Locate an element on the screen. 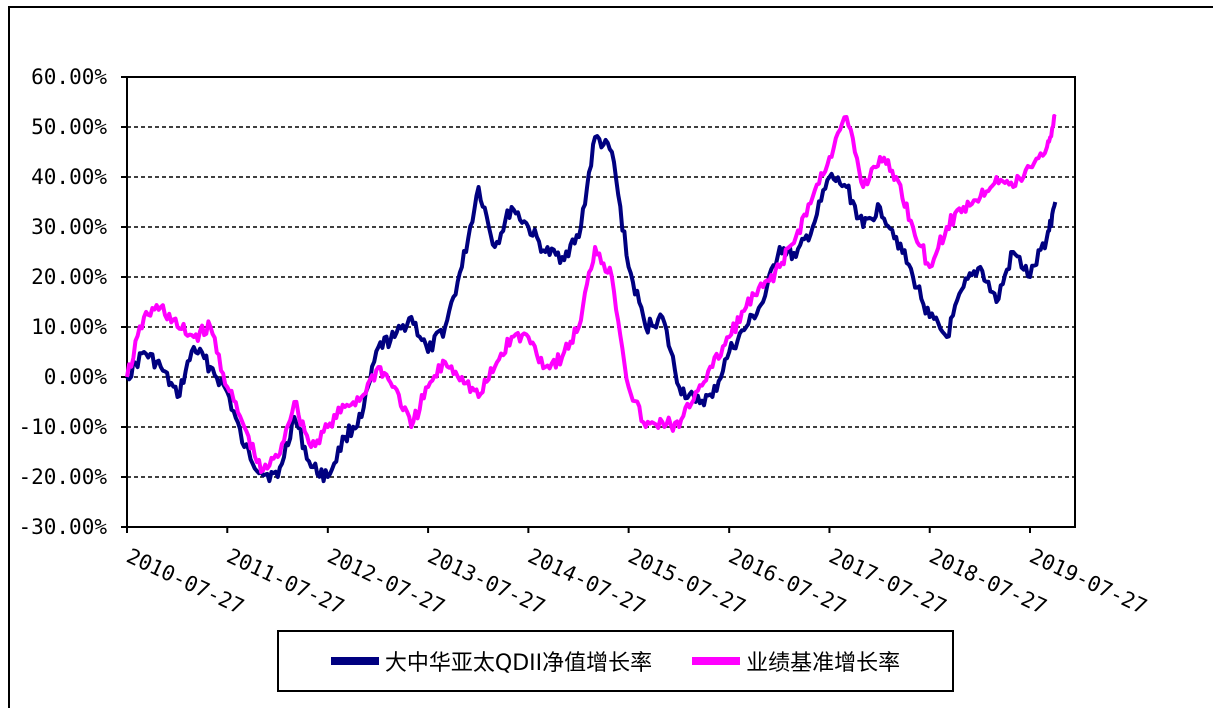 This screenshot has width=1213, height=708. legend-item-benchmark: 业绩基准增长率 is located at coordinates (796, 661).